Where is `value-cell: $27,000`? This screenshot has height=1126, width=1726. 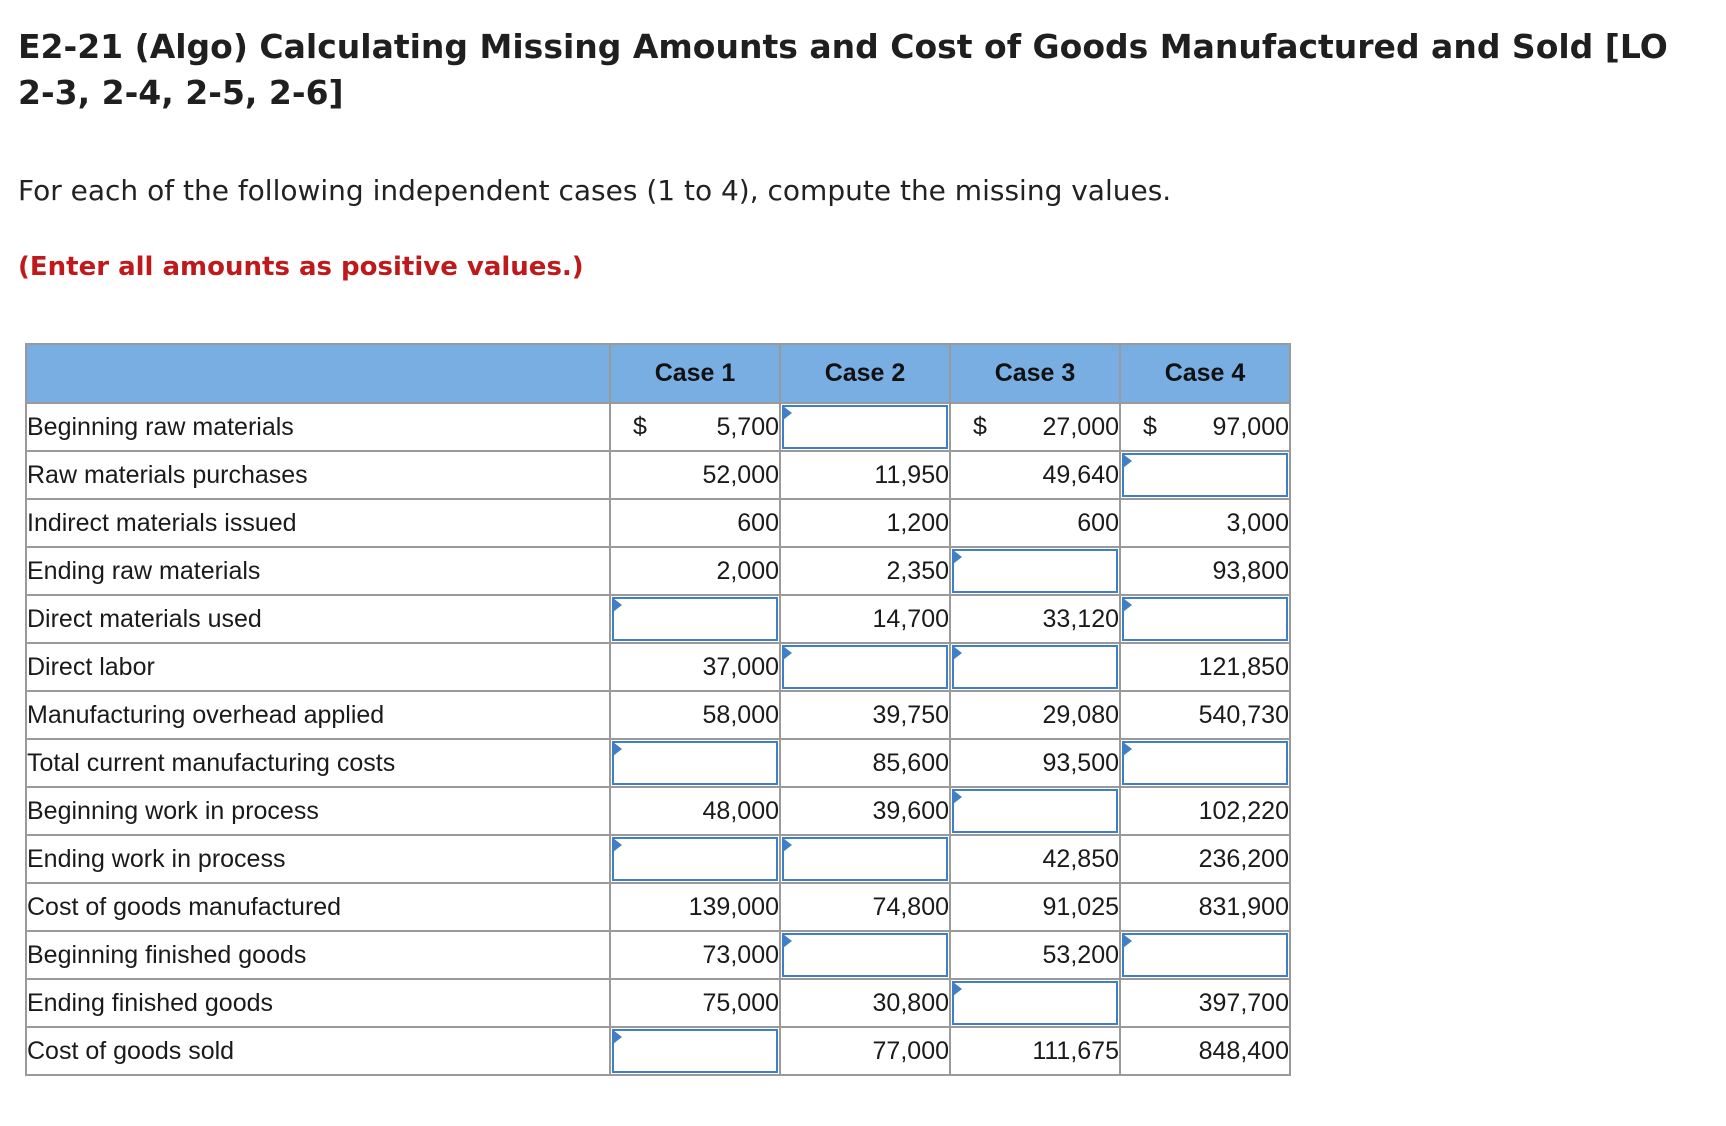 value-cell: $27,000 is located at coordinates (1035, 427).